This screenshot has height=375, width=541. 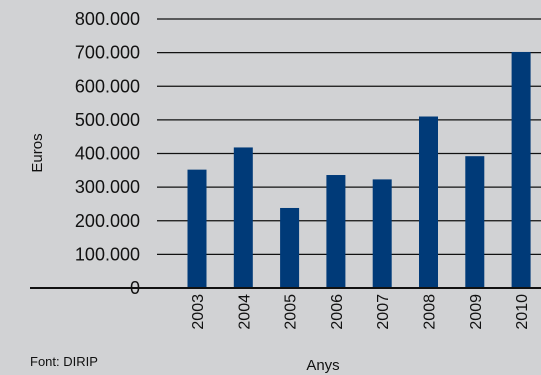 I want to click on bar-2003, so click(x=197, y=228).